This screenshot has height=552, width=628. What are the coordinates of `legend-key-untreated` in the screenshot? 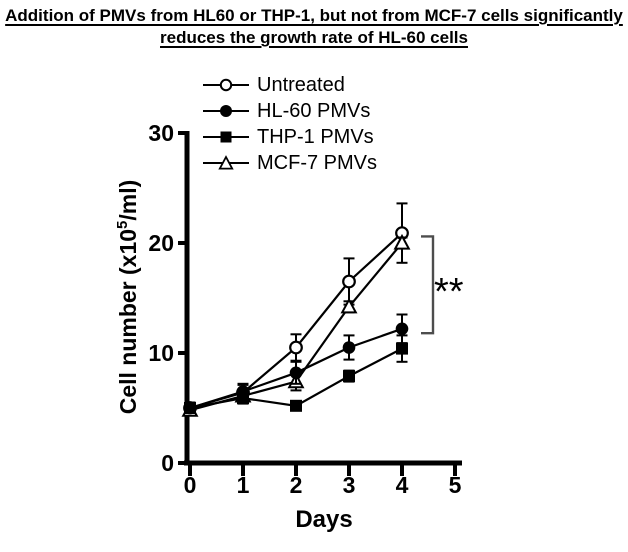 It's located at (226, 85).